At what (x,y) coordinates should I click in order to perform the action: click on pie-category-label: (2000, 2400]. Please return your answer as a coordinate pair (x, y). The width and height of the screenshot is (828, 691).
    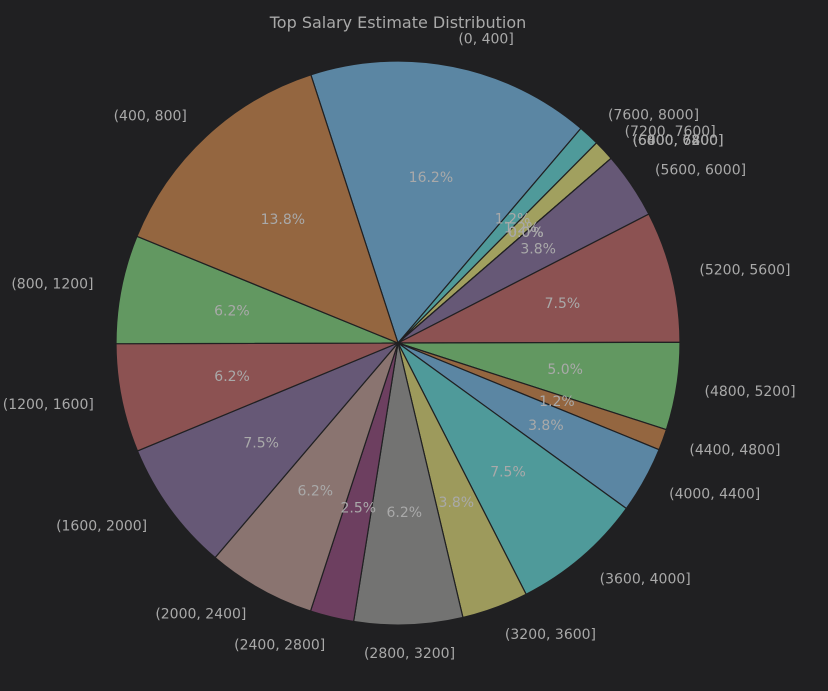
    Looking at the image, I should click on (200, 615).